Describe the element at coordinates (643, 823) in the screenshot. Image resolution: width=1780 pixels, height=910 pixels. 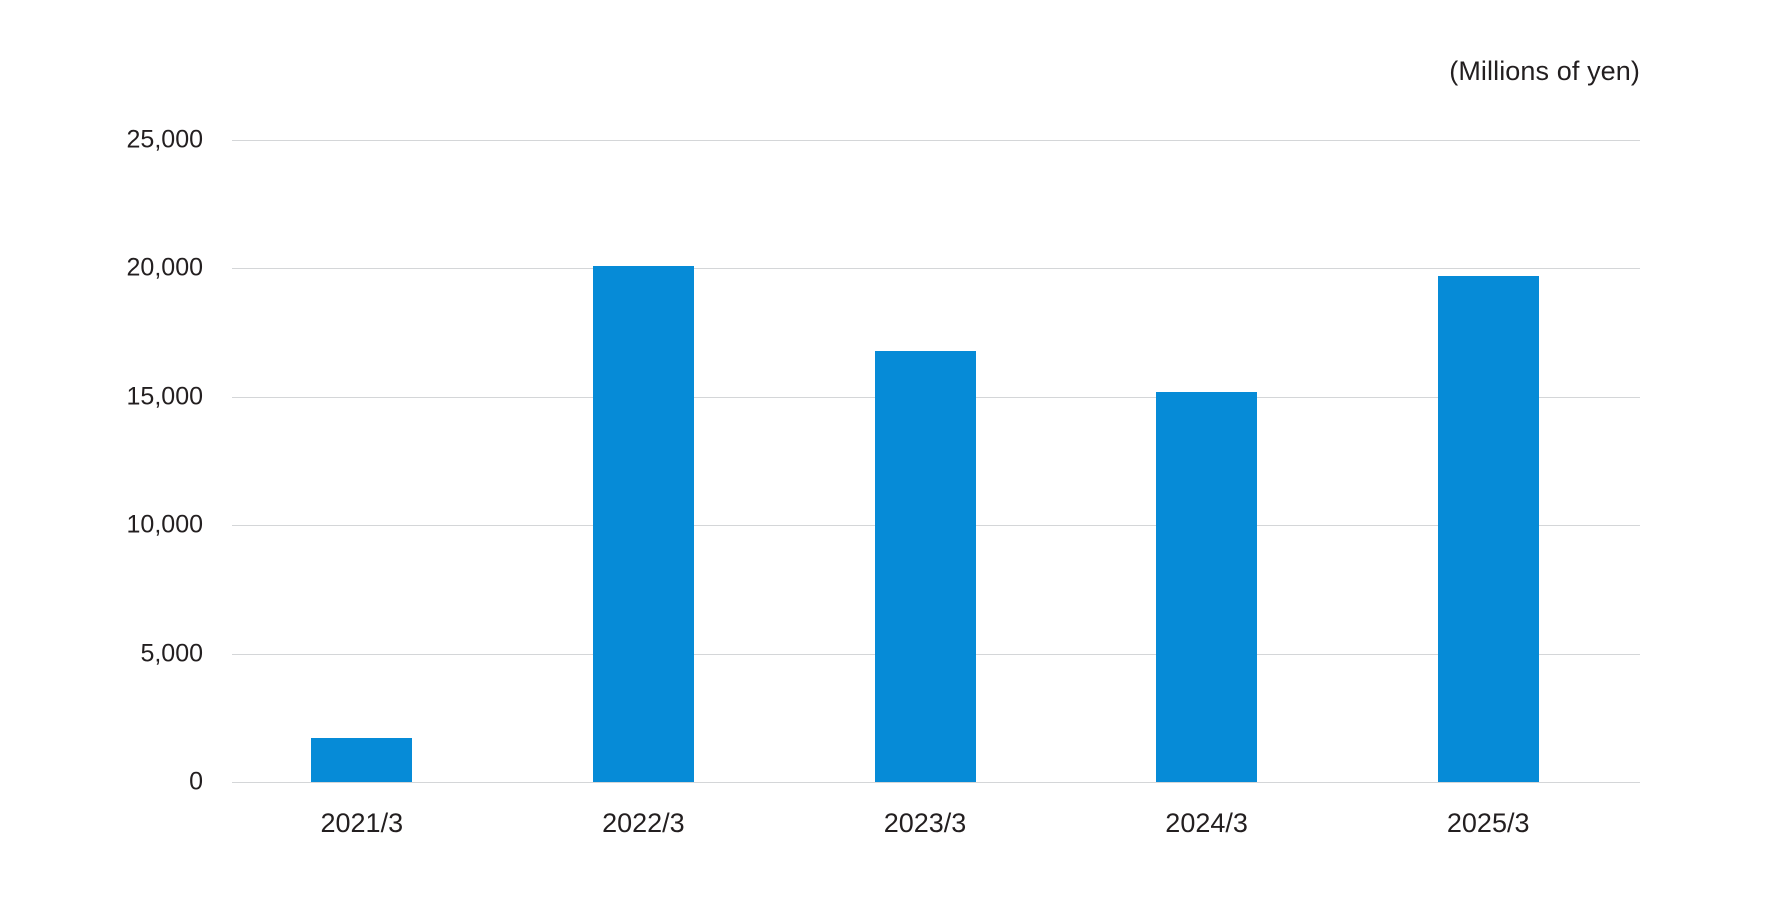
I see `x-tick-label-2022-3: 2022/3` at that location.